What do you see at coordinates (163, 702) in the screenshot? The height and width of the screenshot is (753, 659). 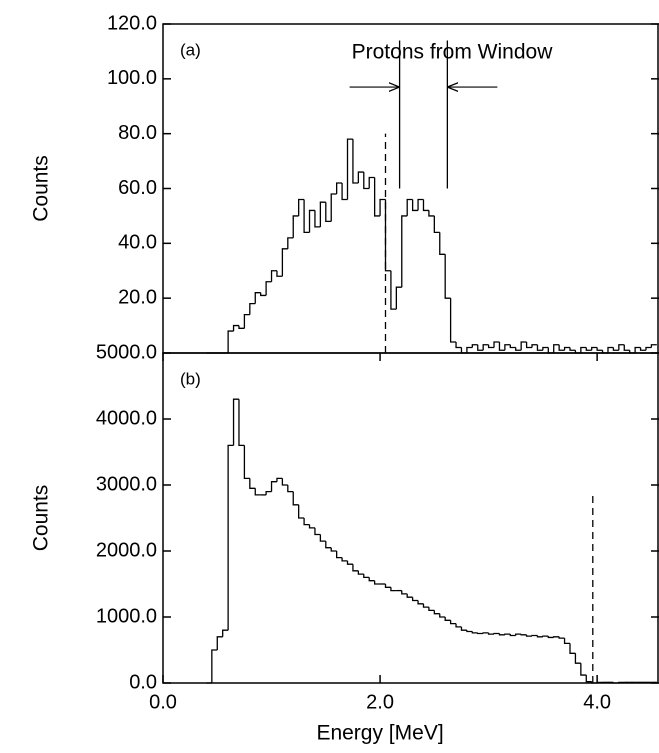 I see `x-tick-label: 0.0` at bounding box center [163, 702].